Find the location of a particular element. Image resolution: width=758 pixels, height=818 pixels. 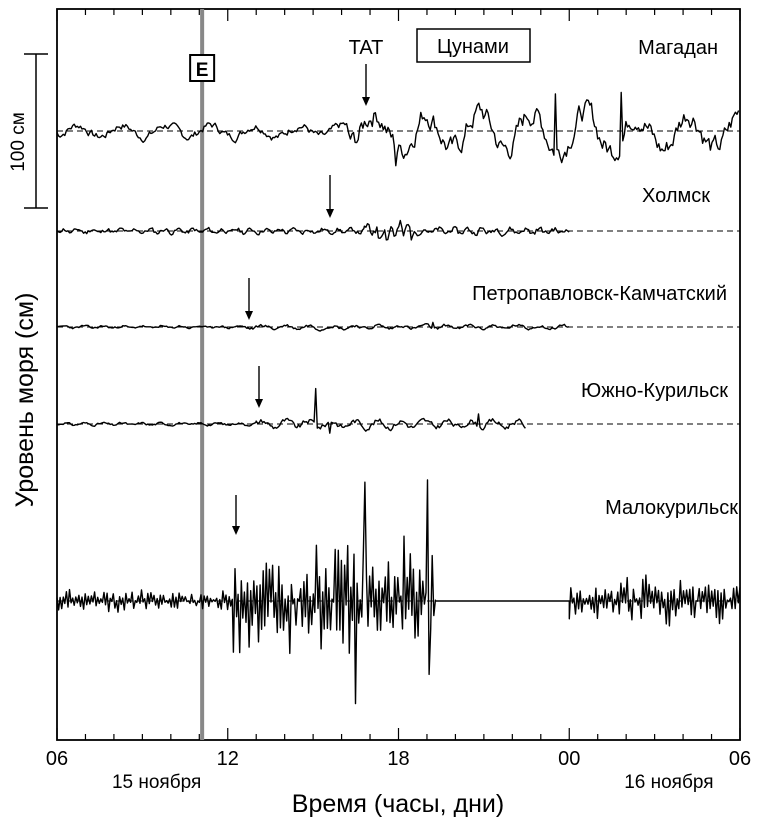

date-label: 16 ноября is located at coordinates (668, 782).